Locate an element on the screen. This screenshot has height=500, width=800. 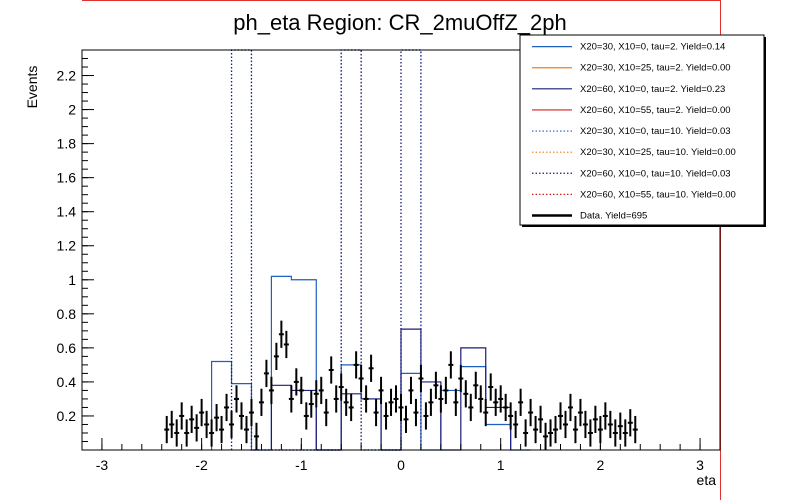
legend-box is located at coordinates (642, 130).